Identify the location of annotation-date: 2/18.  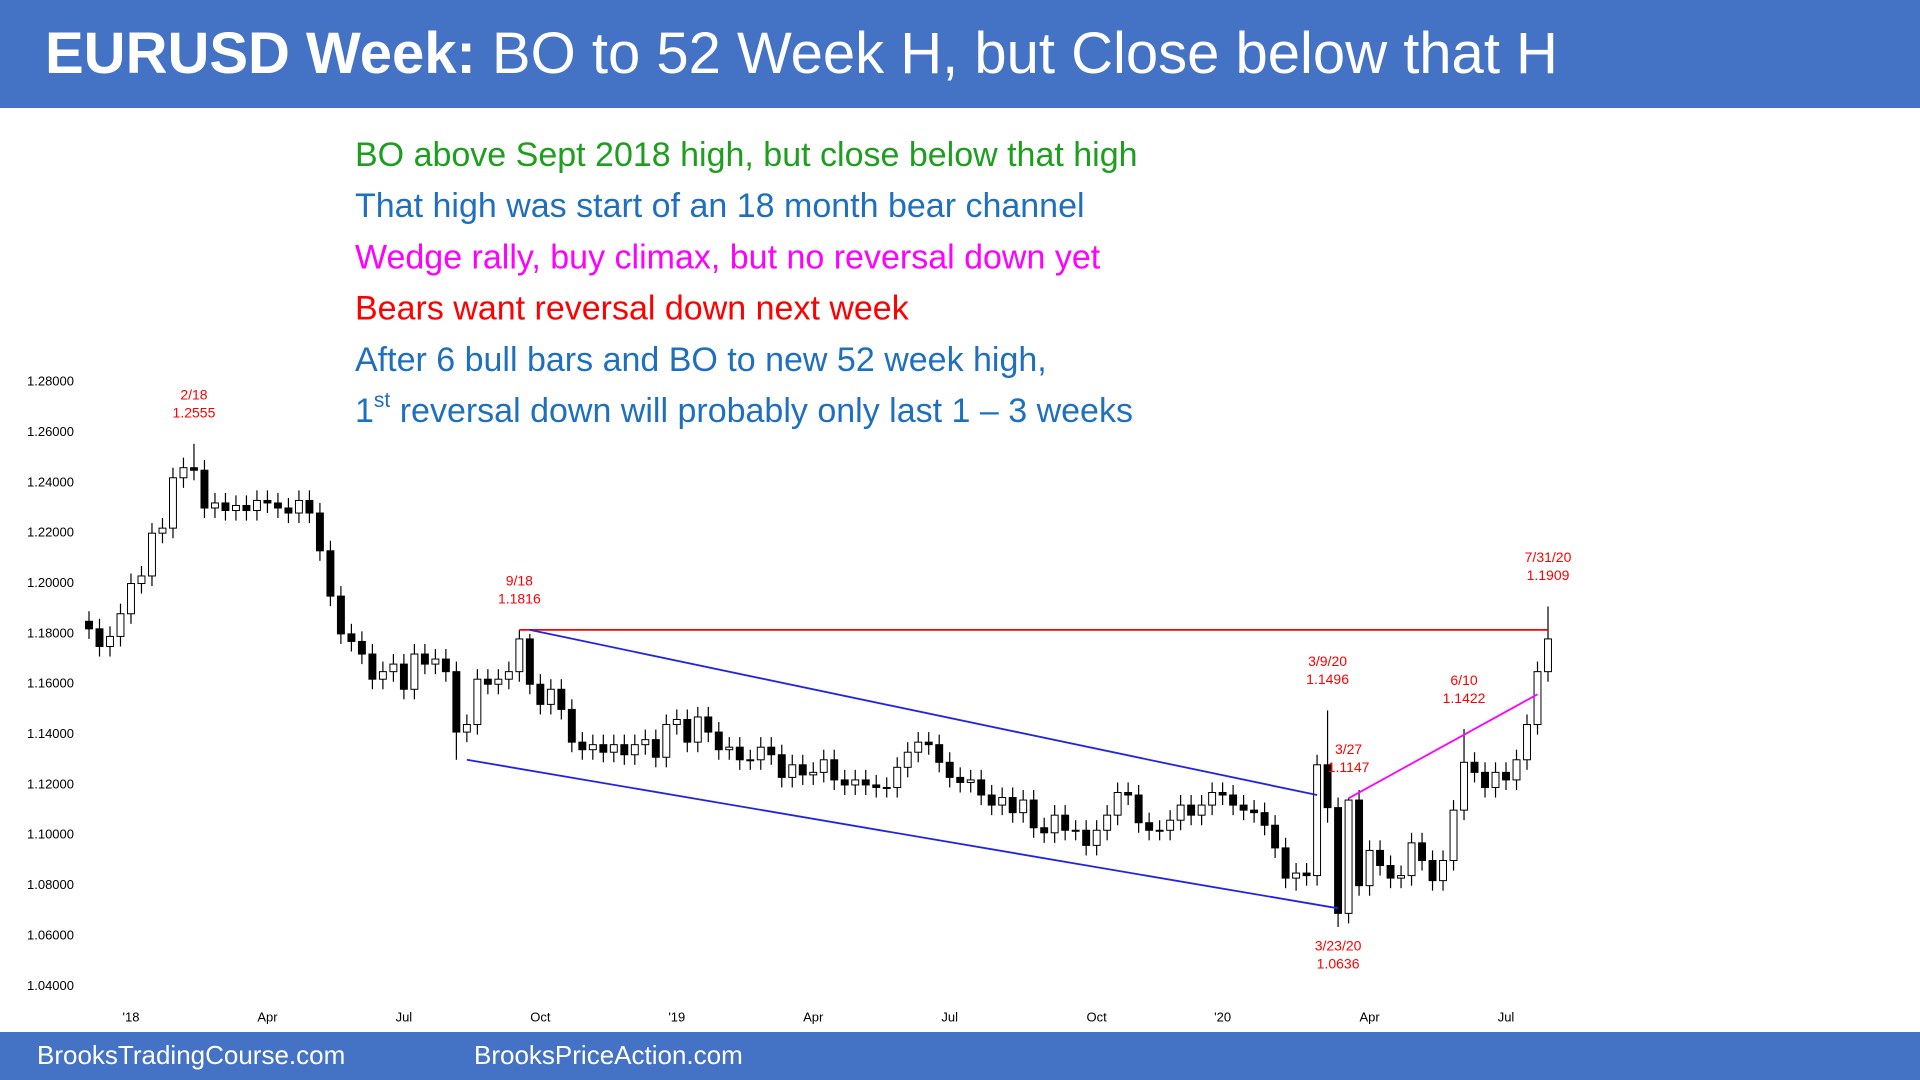
(193, 394).